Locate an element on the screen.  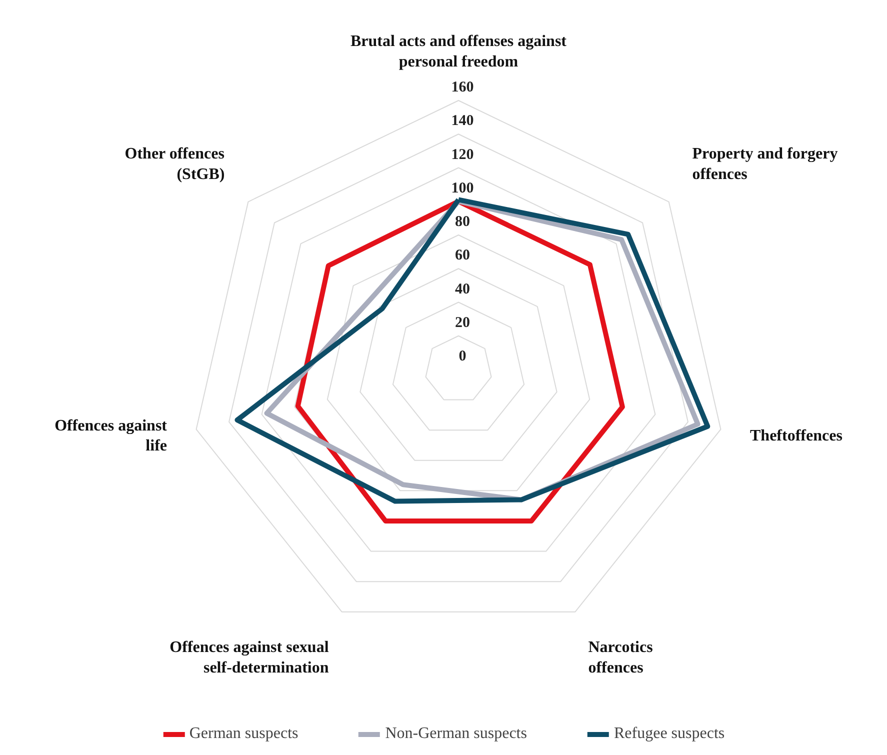
y-tick-label: 60 is located at coordinates (462, 256).